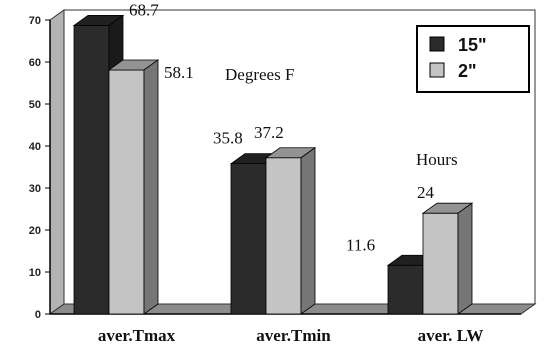  What do you see at coordinates (437, 44) in the screenshot?
I see `legend-swatch-15in` at bounding box center [437, 44].